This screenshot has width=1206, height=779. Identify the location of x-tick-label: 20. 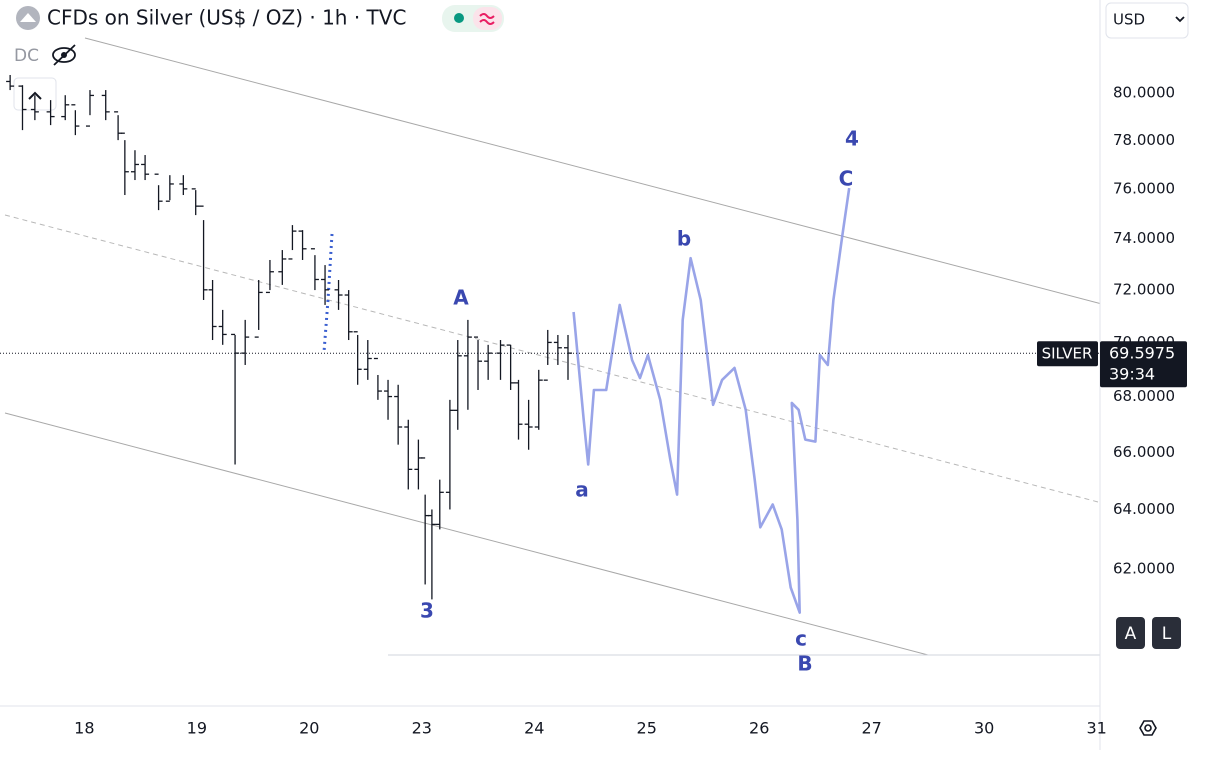
(309, 728).